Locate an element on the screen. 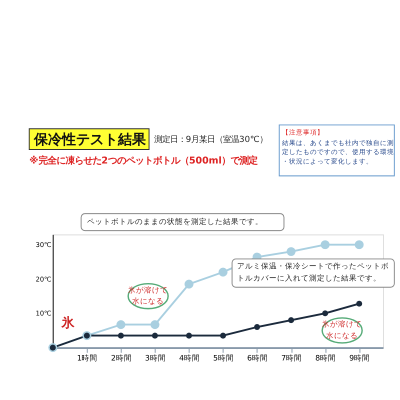  x-tick-label: 8時間 is located at coordinates (325, 357).